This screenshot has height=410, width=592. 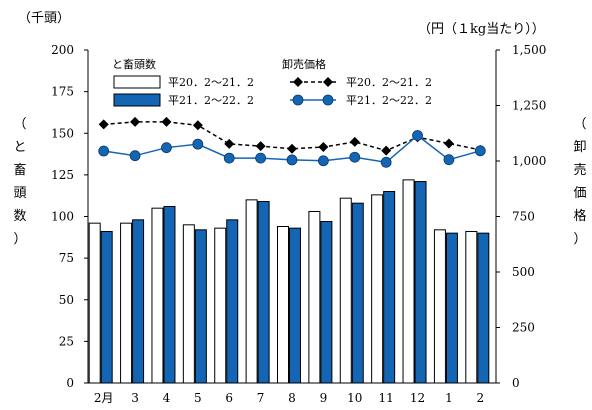 I want to click on line-legend-label-2: 平21．2～22．2, so click(x=389, y=100).